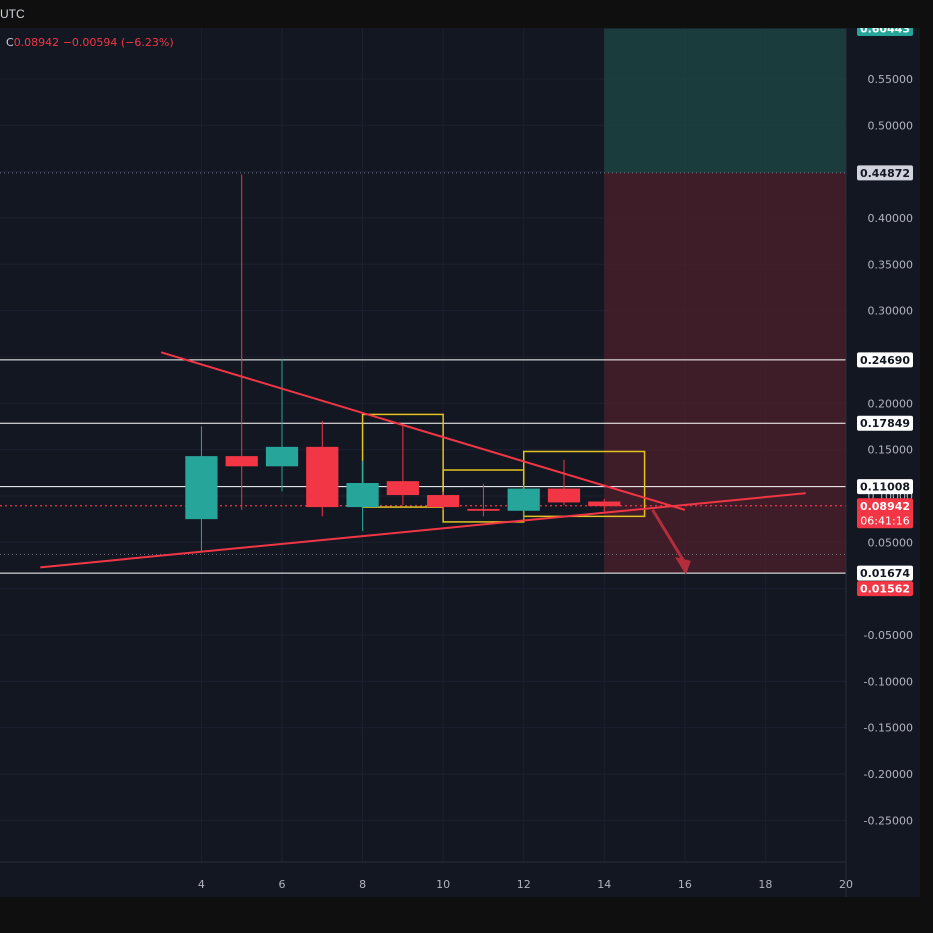  I want to click on consolidation-box, so click(584, 484).